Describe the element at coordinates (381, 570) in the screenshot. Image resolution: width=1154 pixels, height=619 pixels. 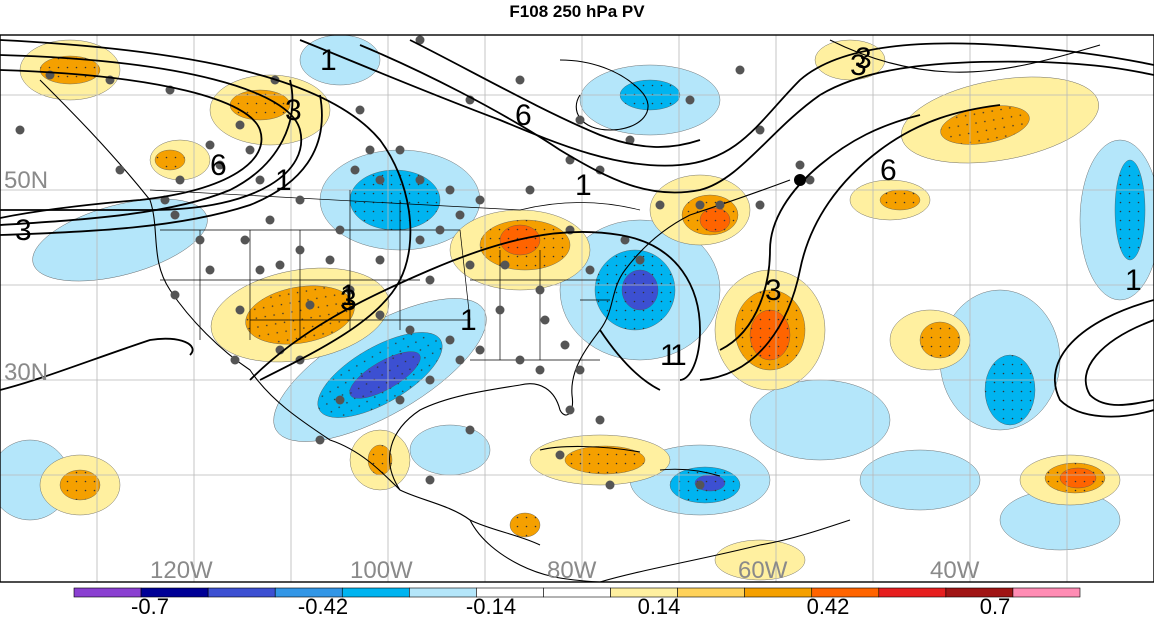
I see `lon-label-100w: 100W` at that location.